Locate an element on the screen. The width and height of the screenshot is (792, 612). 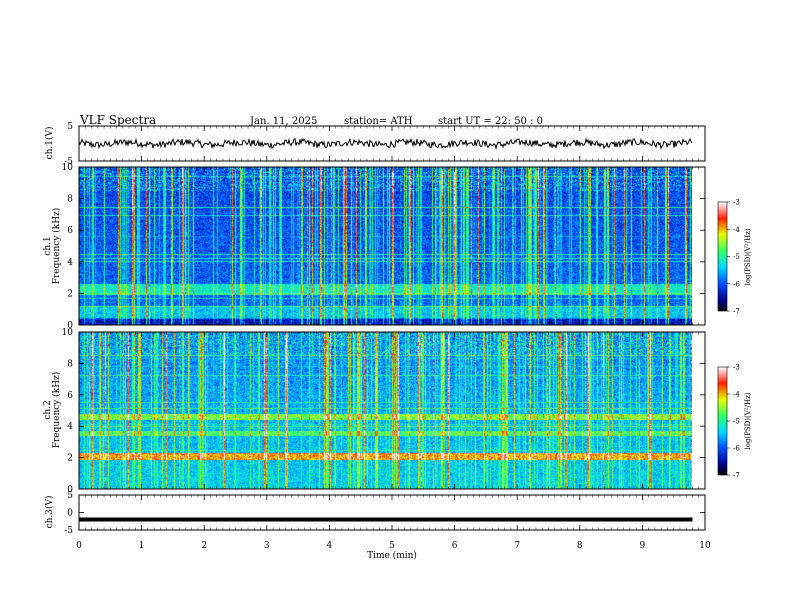
ch1-colorbar: -3 -4 -5 -6 -7 log(PSD)(V²/Hz) is located at coordinates (734, 257).